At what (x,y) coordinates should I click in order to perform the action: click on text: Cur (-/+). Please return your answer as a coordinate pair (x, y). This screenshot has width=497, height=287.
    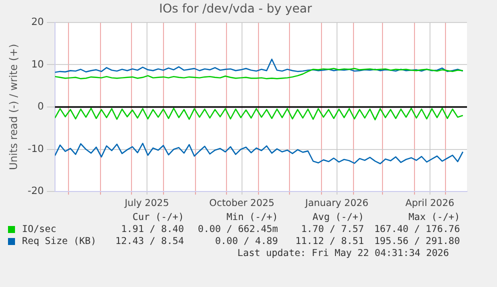
    Looking at the image, I should click on (158, 218).